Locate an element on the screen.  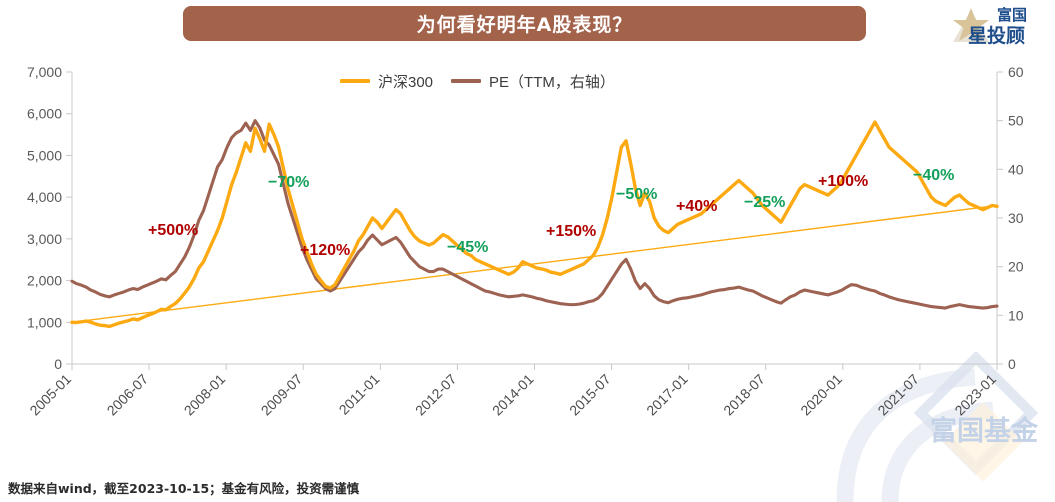
x-axis-tick-label: 2009-07 is located at coordinates (282, 395).